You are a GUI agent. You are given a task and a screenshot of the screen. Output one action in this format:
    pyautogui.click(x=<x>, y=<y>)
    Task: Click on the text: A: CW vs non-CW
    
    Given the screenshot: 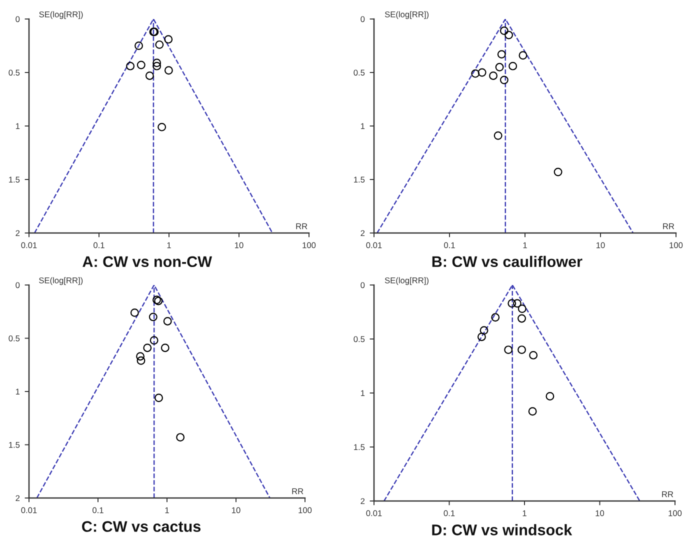 What is the action you would take?
    pyautogui.click(x=147, y=262)
    